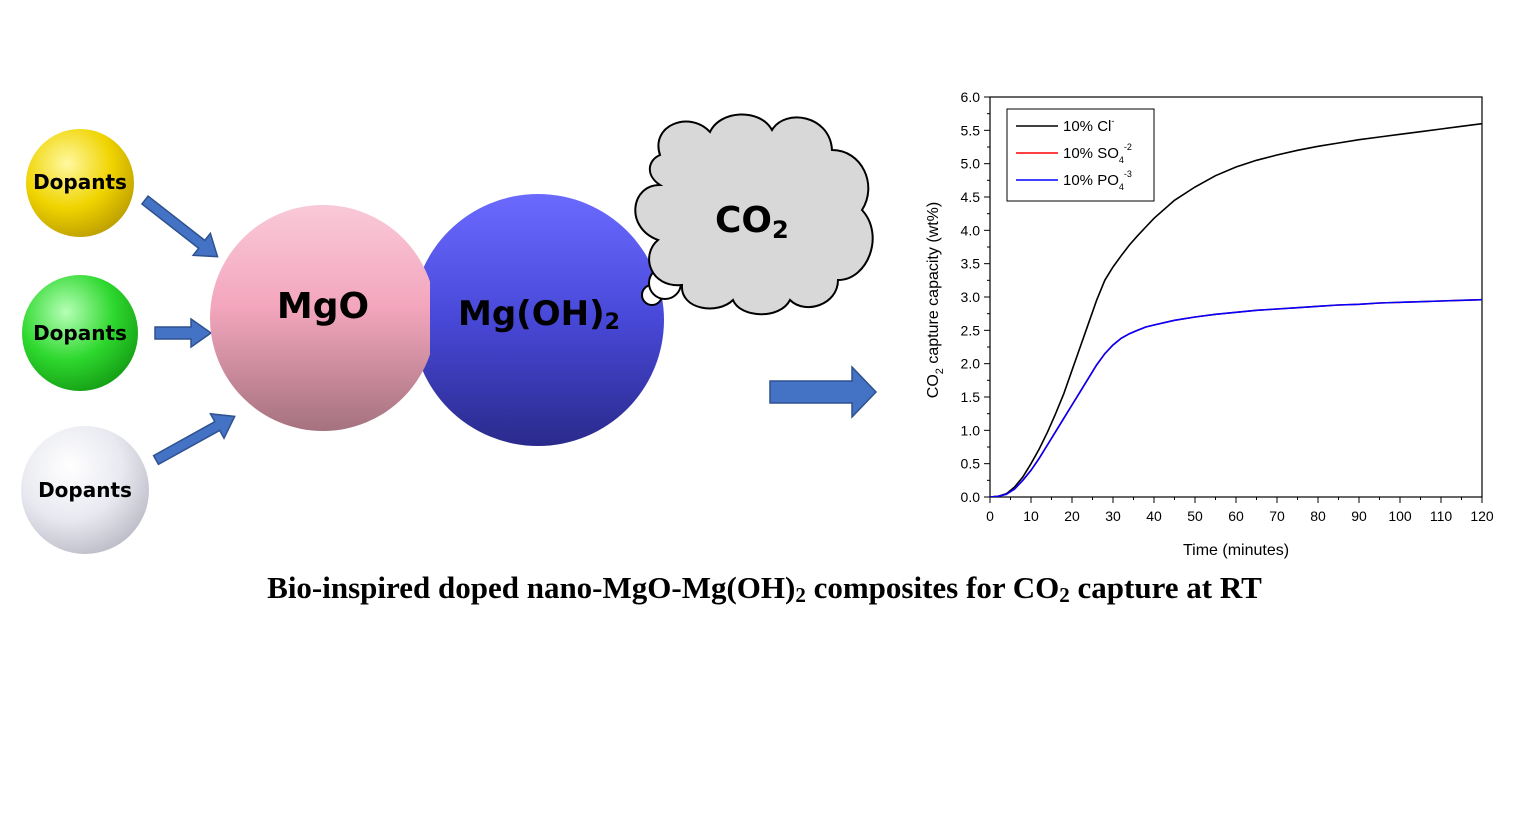 This screenshot has height=826, width=1529. Describe the element at coordinates (1113, 516) in the screenshot. I see `x-tick-label: 30` at that location.